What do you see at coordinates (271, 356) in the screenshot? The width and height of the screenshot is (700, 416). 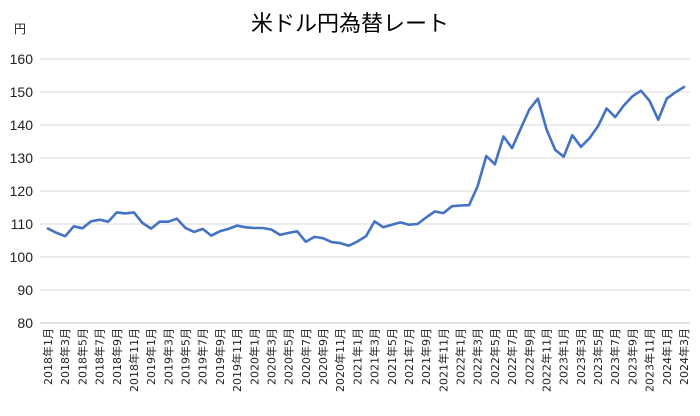 I see `x-tick-label: 2020年3月` at bounding box center [271, 356].